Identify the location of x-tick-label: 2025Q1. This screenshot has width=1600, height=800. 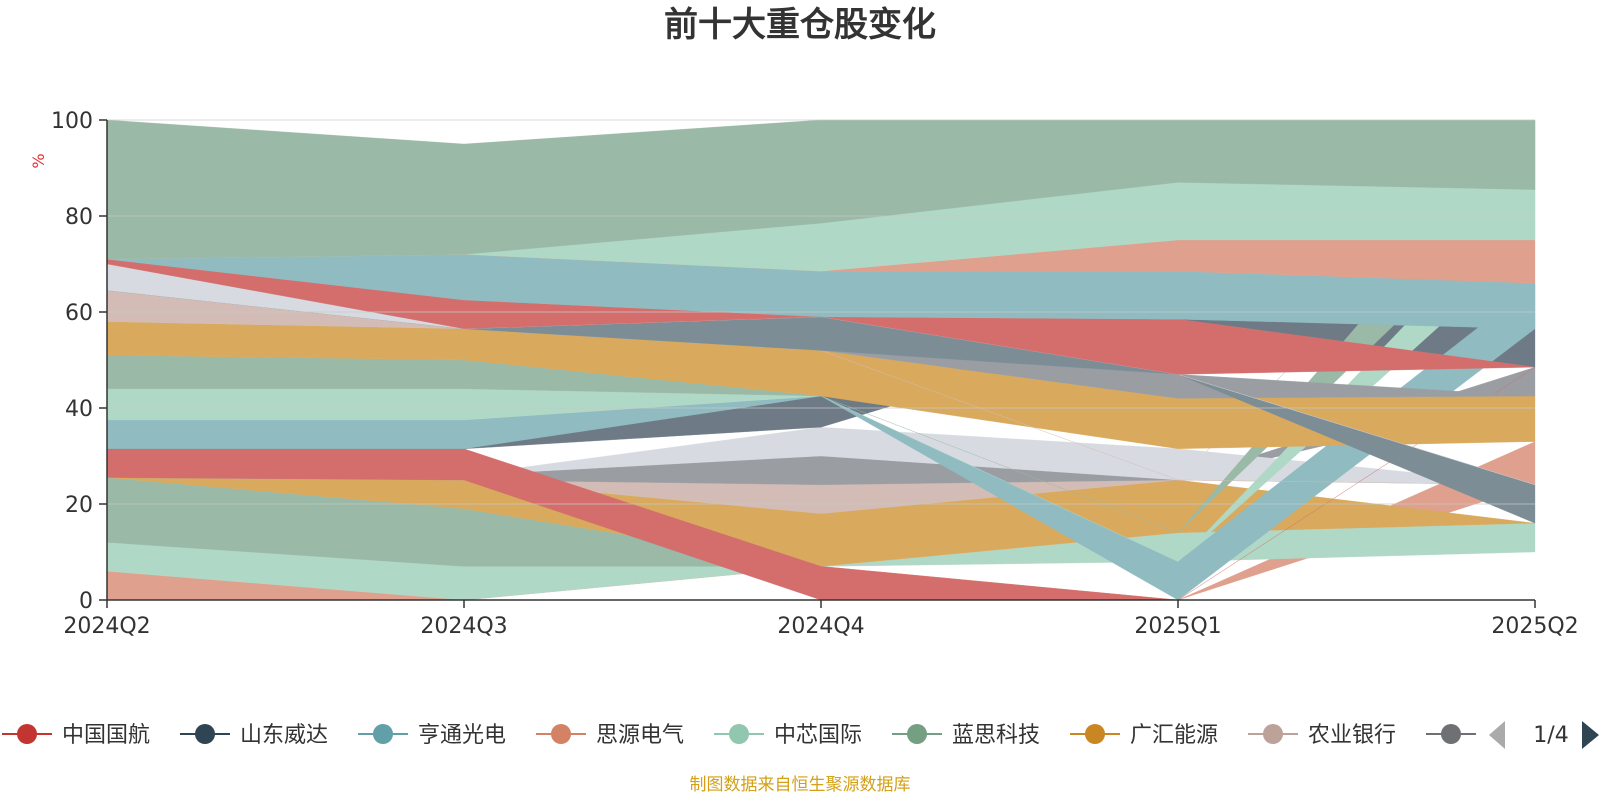
(1177, 626).